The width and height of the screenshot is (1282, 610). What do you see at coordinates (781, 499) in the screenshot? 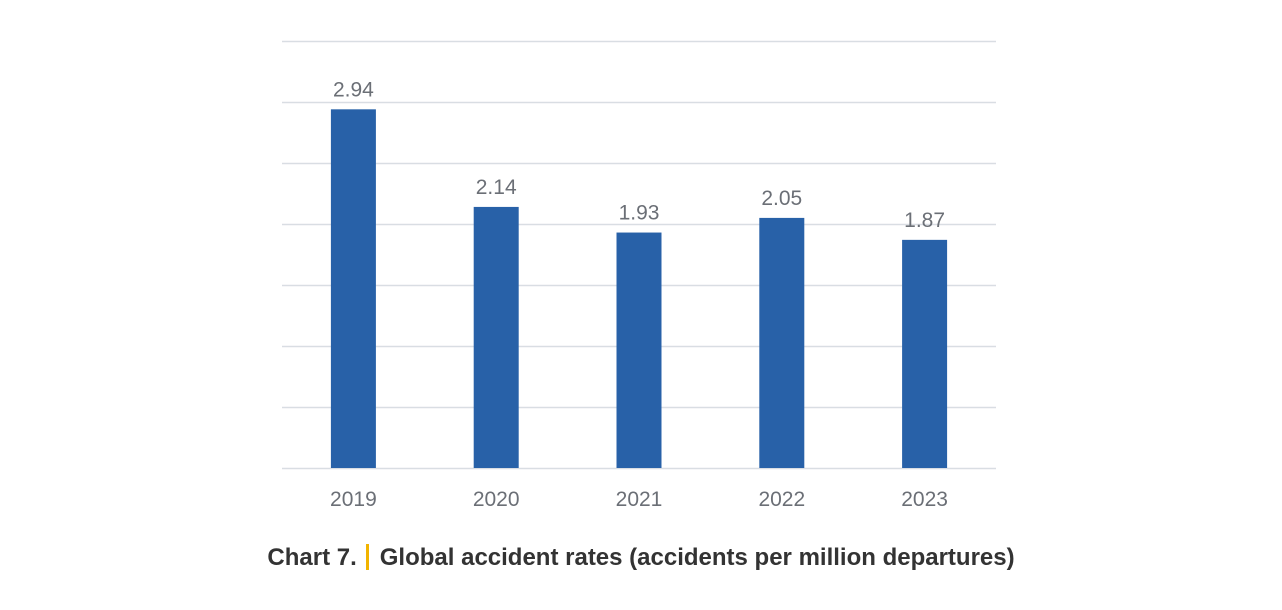
I see `x-tick-label-2022: 2022` at bounding box center [781, 499].